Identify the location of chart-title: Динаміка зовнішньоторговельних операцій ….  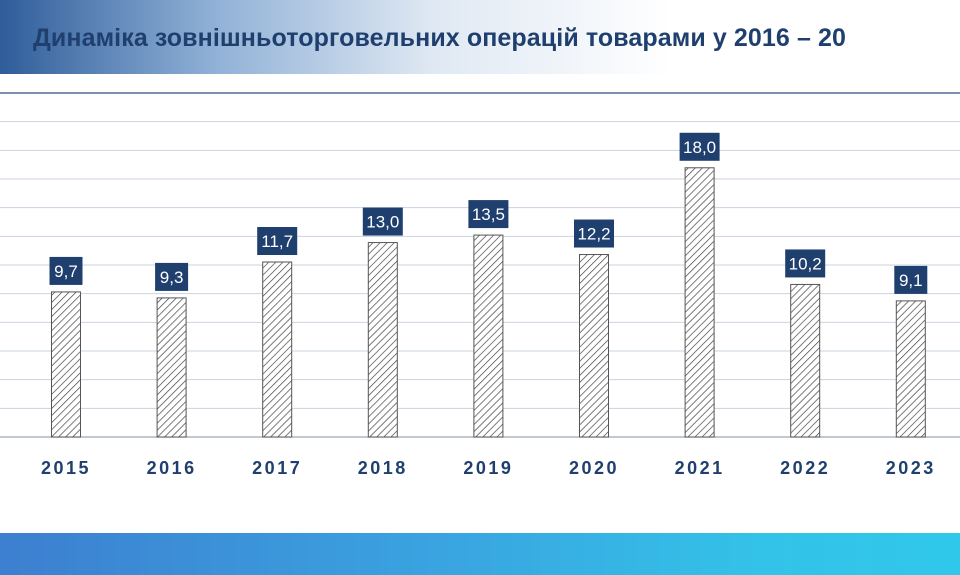
(440, 38).